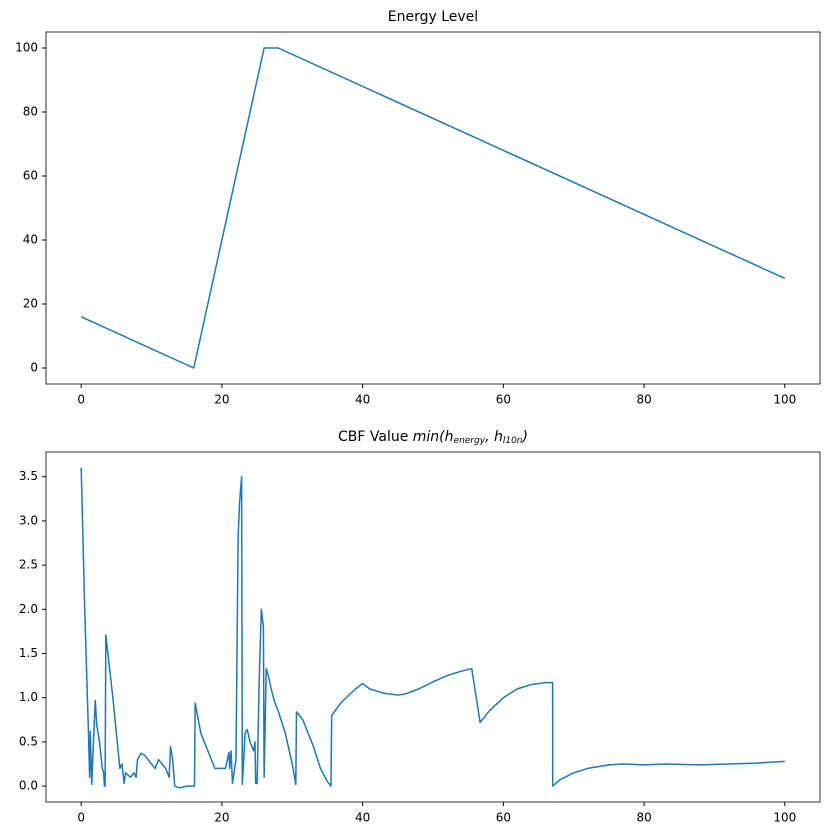 Image resolution: width=831 pixels, height=836 pixels. Describe the element at coordinates (28, 653) in the screenshot. I see `y-tick-label: 1.5` at that location.